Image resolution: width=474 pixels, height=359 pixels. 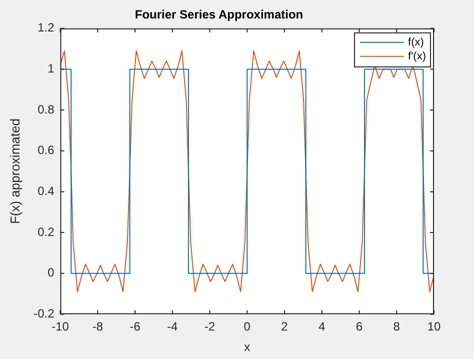 I want to click on y-tick-label: 0.6, so click(x=46, y=150).